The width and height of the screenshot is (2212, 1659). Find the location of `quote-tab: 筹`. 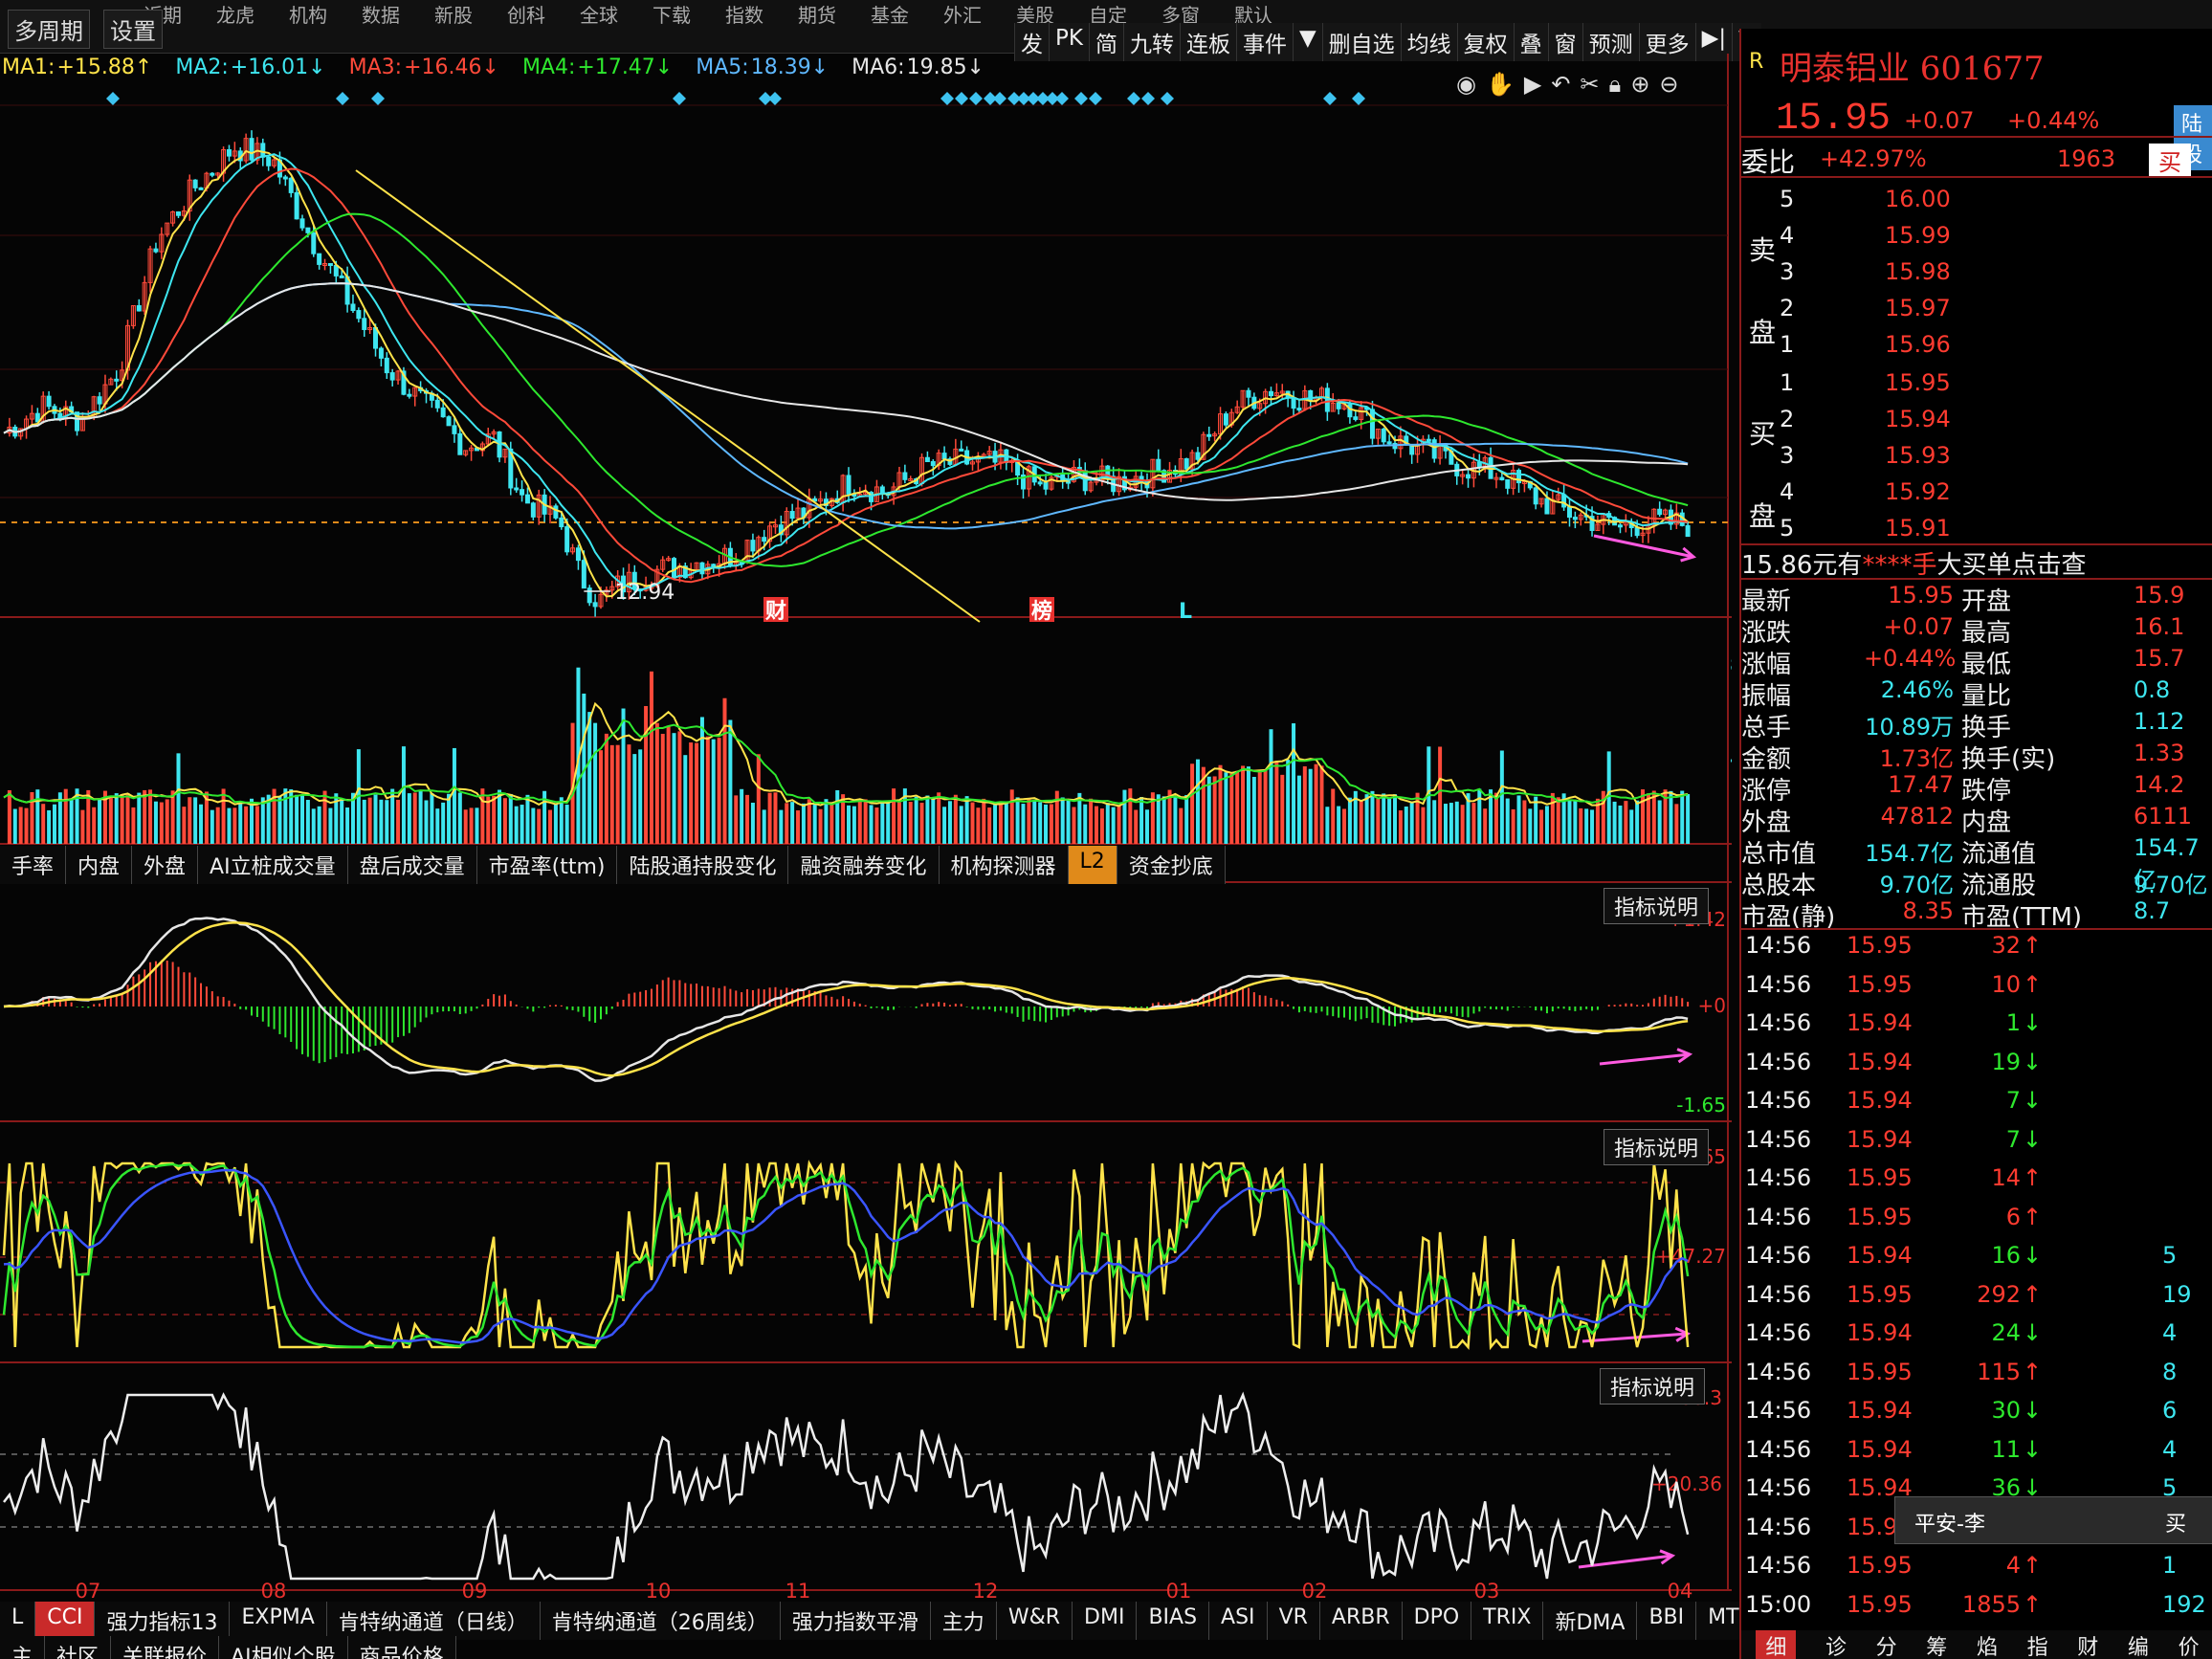

quote-tab: 筹 is located at coordinates (1937, 1647).